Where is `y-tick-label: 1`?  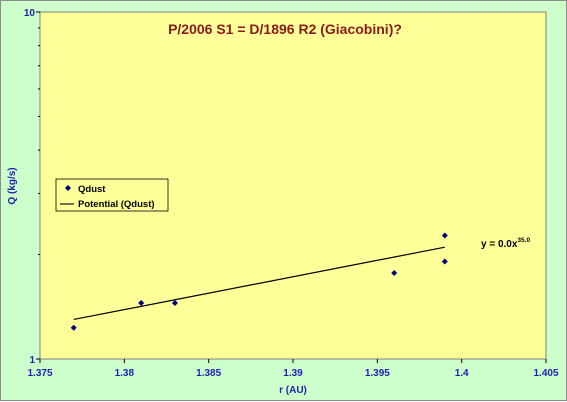
y-tick-label: 1 is located at coordinates (32, 360).